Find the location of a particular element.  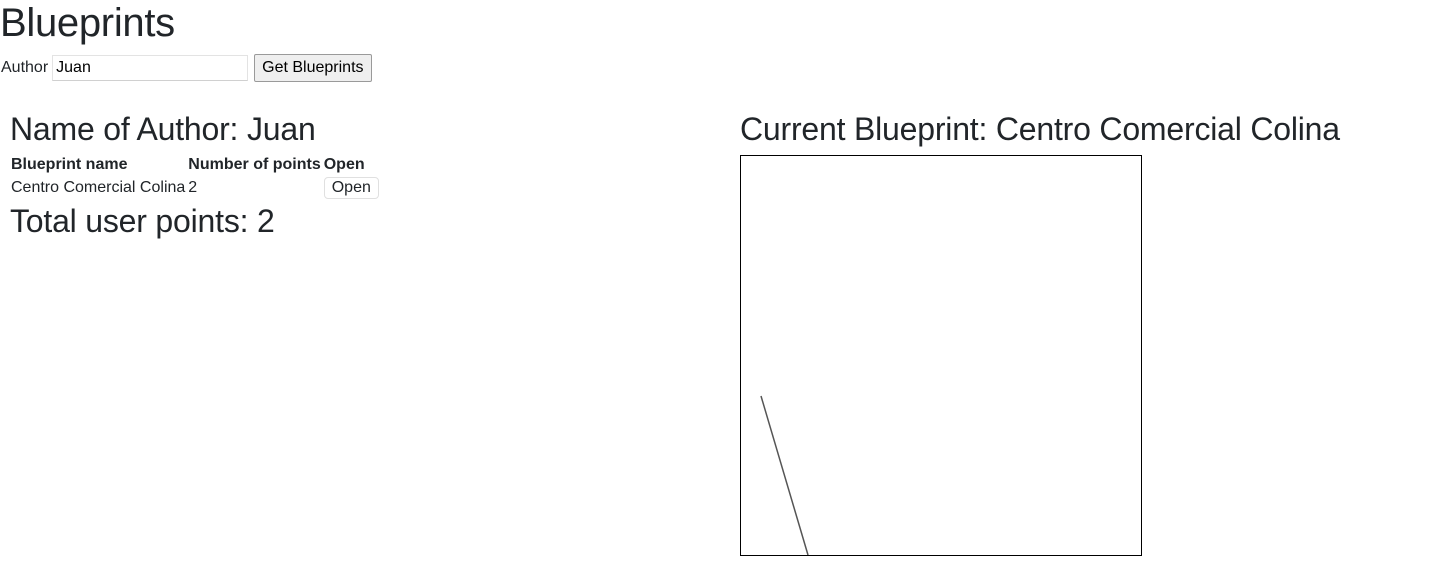

current-blueprint-name: Centro Comercial Colina is located at coordinates (1167, 129).